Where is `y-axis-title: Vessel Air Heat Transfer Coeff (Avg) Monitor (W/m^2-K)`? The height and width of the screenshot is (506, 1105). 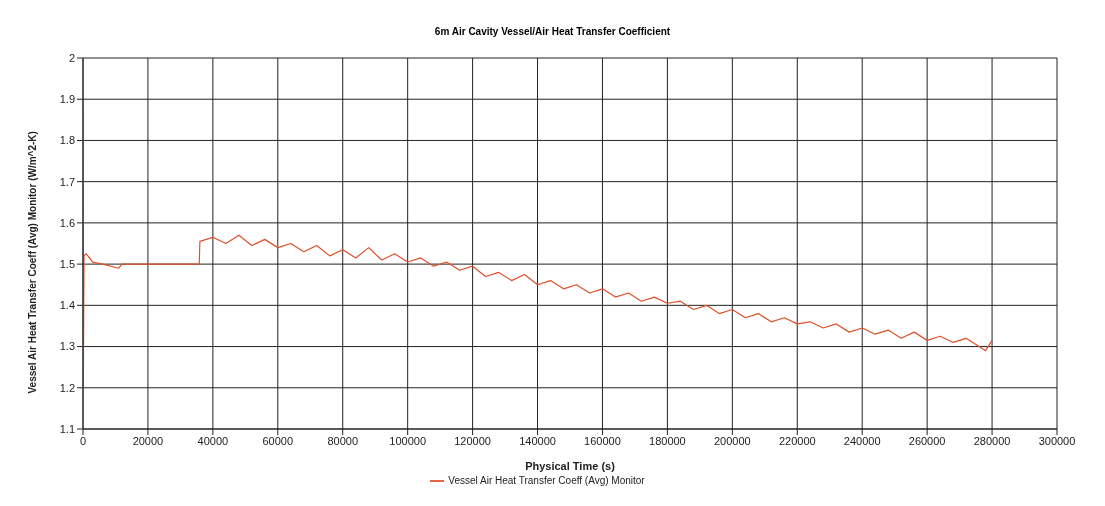 y-axis-title: Vessel Air Heat Transfer Coeff (Avg) Monitor (W/m^2-K) is located at coordinates (32, 262).